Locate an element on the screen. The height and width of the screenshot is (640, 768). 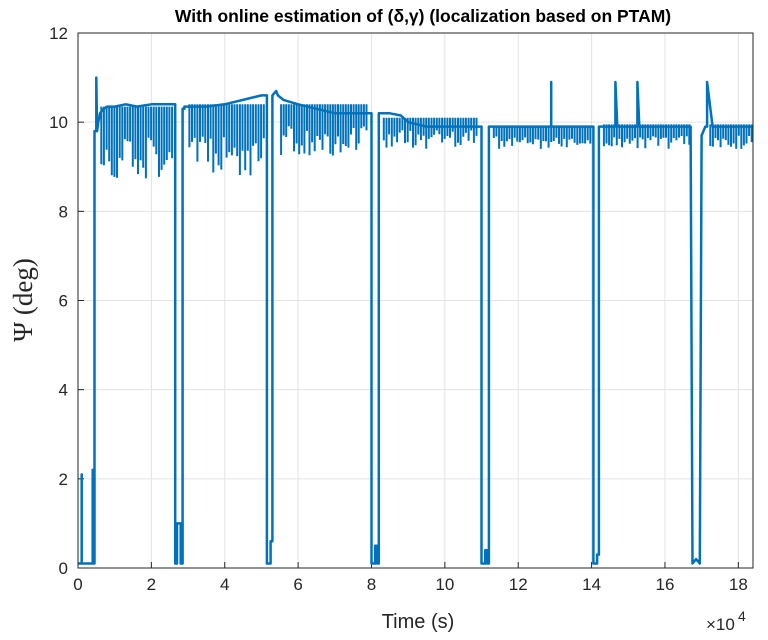
x-tick-label: 10 is located at coordinates (444, 584).